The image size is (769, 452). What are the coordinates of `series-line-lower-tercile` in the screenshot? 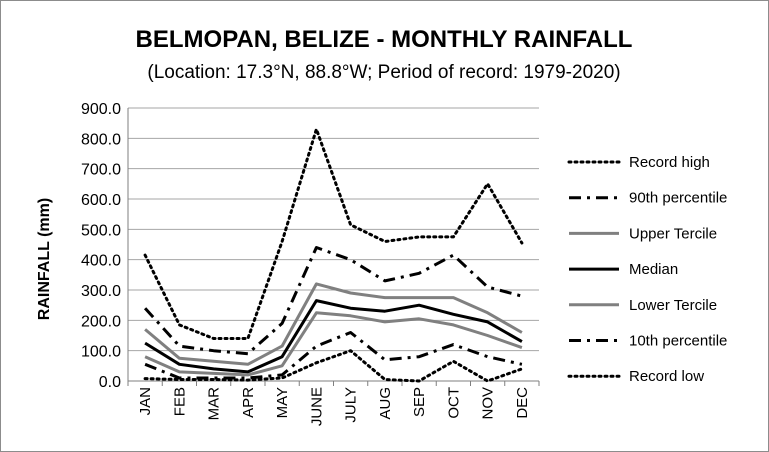 It's located at (333, 344).